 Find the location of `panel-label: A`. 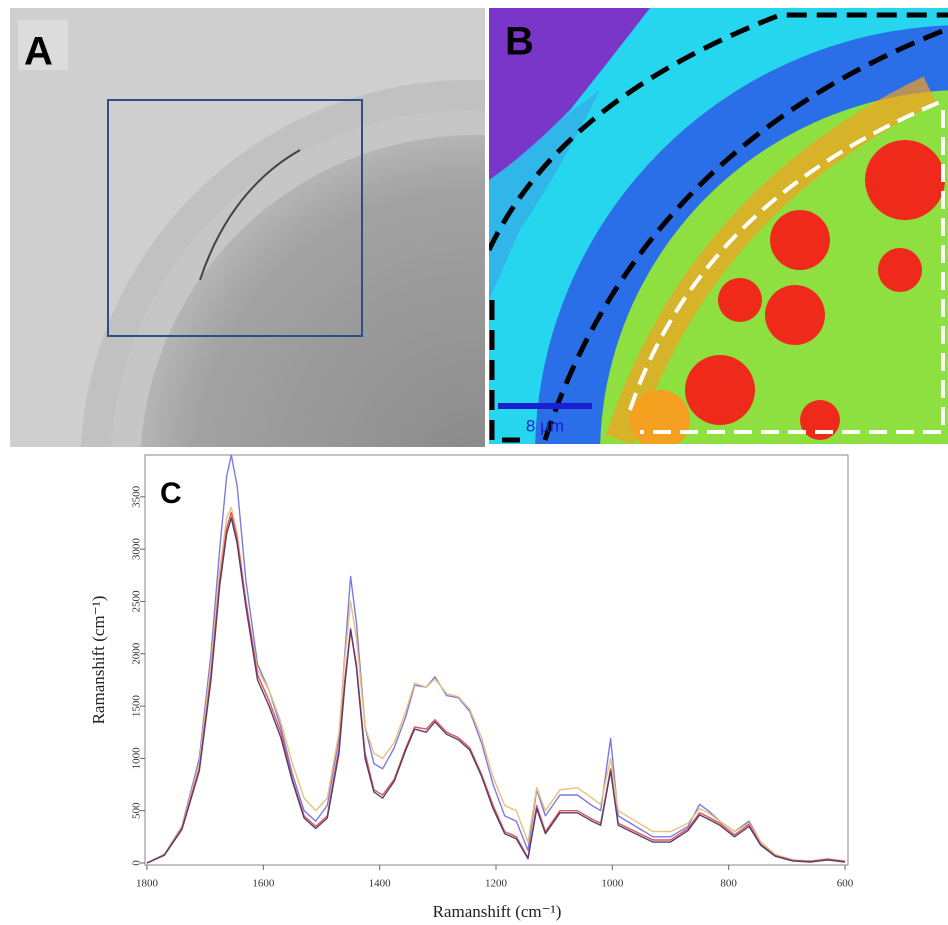

panel-label: A is located at coordinates (38, 52).